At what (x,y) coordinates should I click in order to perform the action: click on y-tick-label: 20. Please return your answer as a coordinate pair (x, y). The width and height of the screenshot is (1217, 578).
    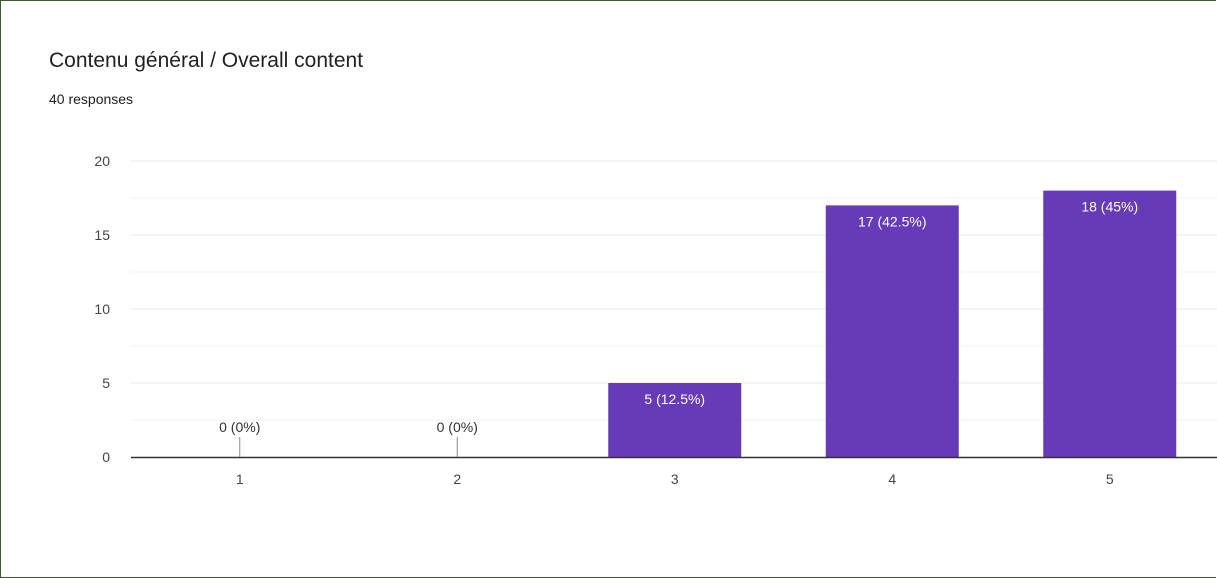
    Looking at the image, I should click on (102, 161).